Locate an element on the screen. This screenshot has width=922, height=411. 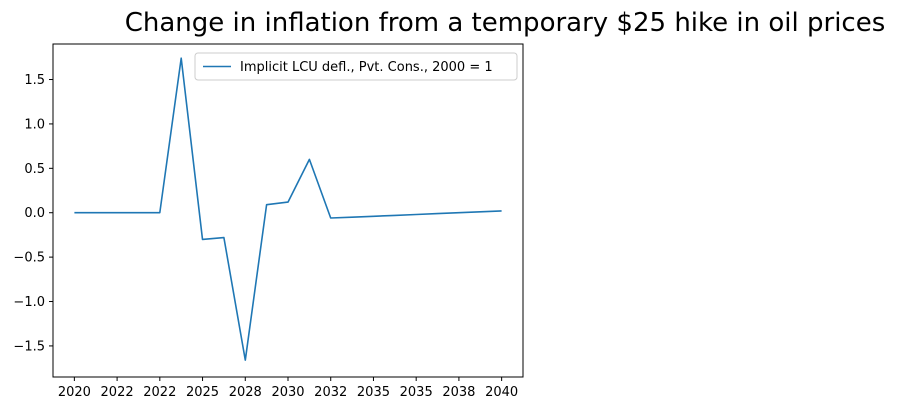
y-tick-label: −0.5 is located at coordinates (29, 258).